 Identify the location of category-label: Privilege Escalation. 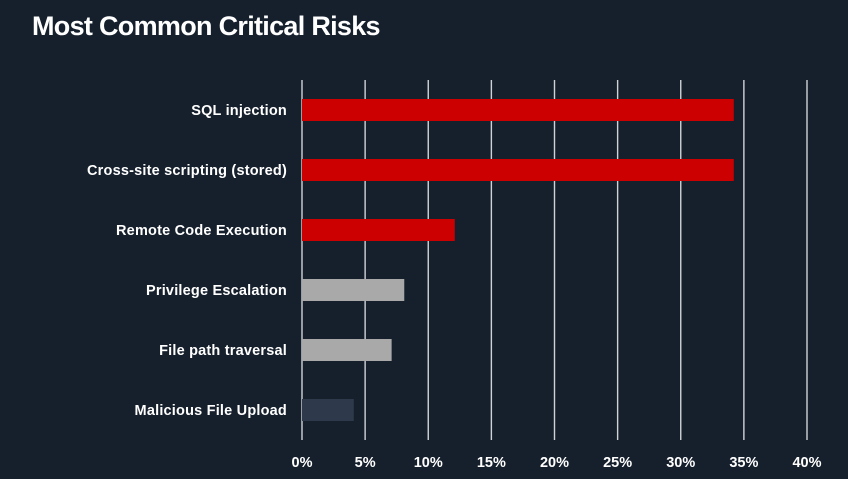
(216, 291).